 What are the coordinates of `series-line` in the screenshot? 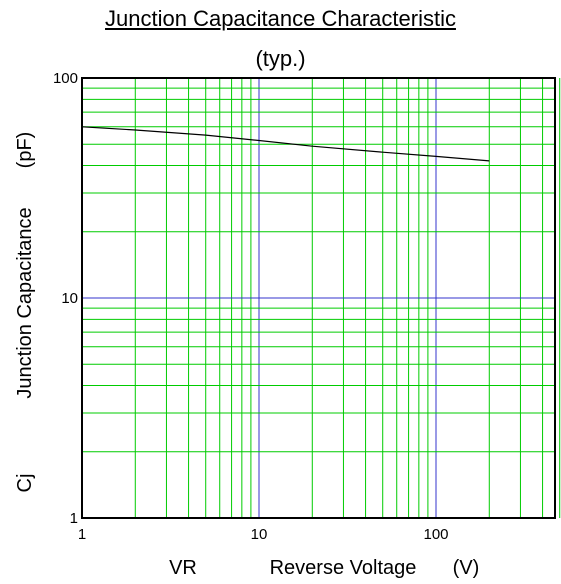 It's located at (285, 144).